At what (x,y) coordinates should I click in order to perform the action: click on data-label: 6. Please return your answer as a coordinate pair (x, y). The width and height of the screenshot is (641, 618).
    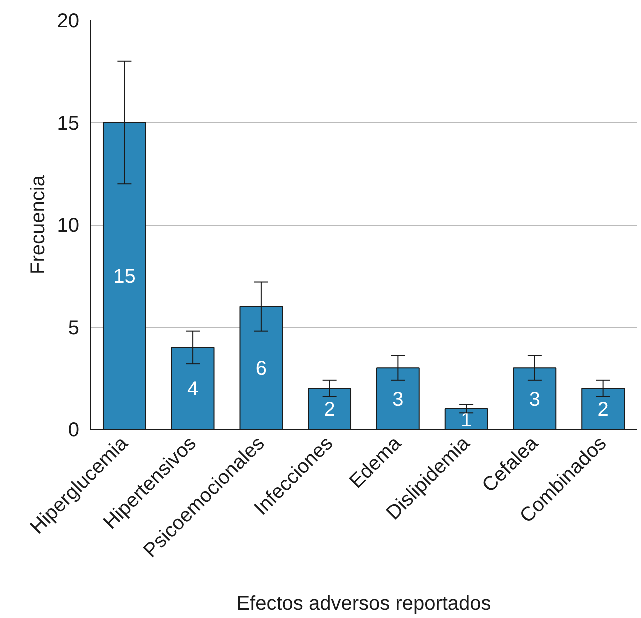
    Looking at the image, I should click on (261, 369).